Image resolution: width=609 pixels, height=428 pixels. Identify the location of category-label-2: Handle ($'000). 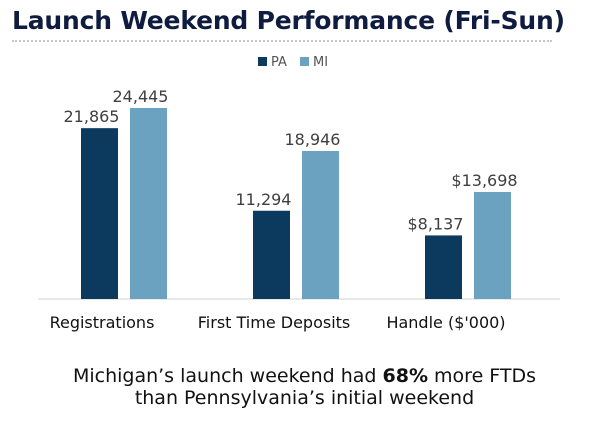
(445, 322).